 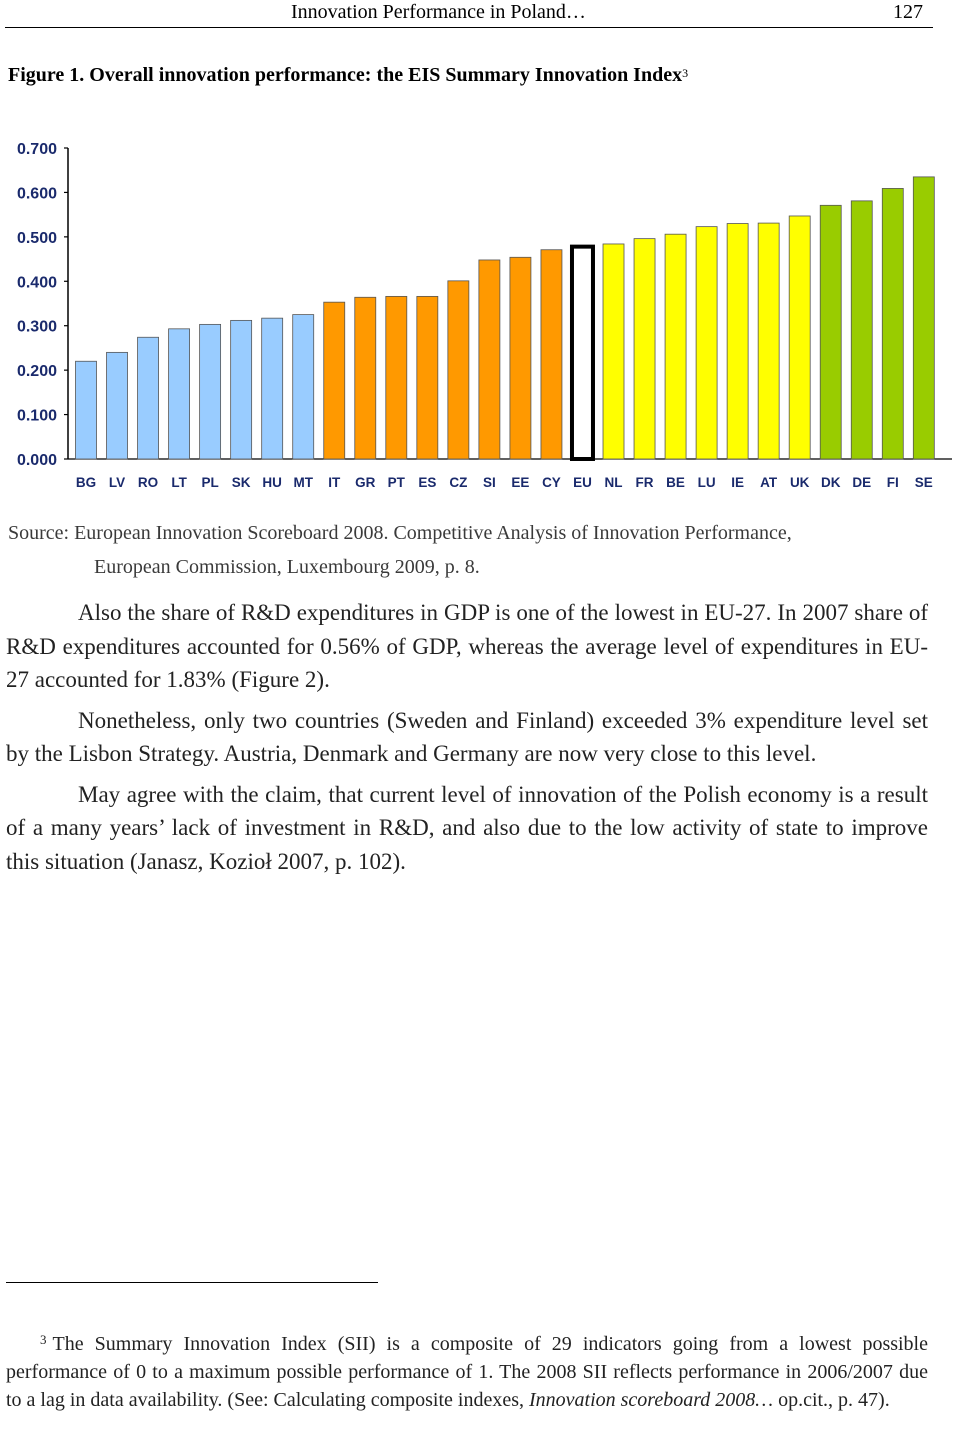 I want to click on bar-gr, so click(x=365, y=378).